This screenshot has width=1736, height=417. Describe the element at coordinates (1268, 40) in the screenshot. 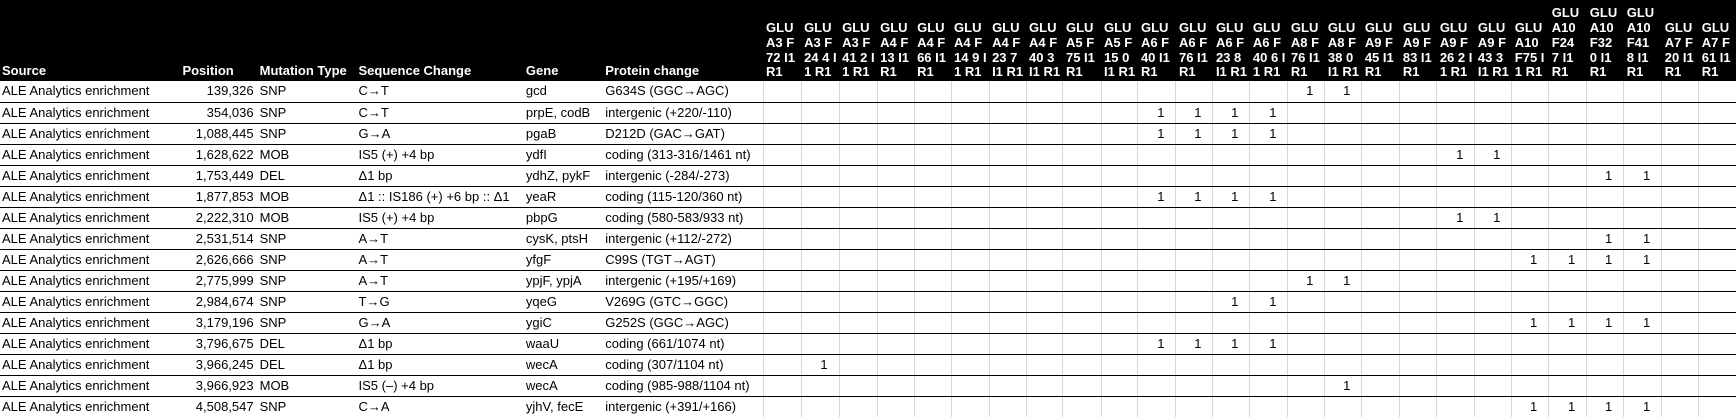

I see `col-header-sample: GLU A6 F40 6 I1 R1` at that location.